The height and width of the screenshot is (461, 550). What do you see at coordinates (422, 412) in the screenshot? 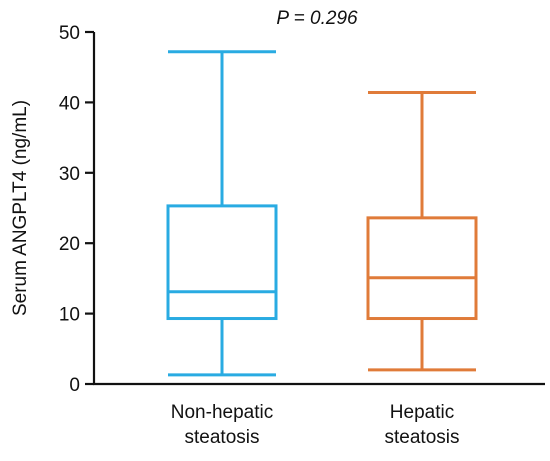
I see `x-category-label: Hepatic` at bounding box center [422, 412].